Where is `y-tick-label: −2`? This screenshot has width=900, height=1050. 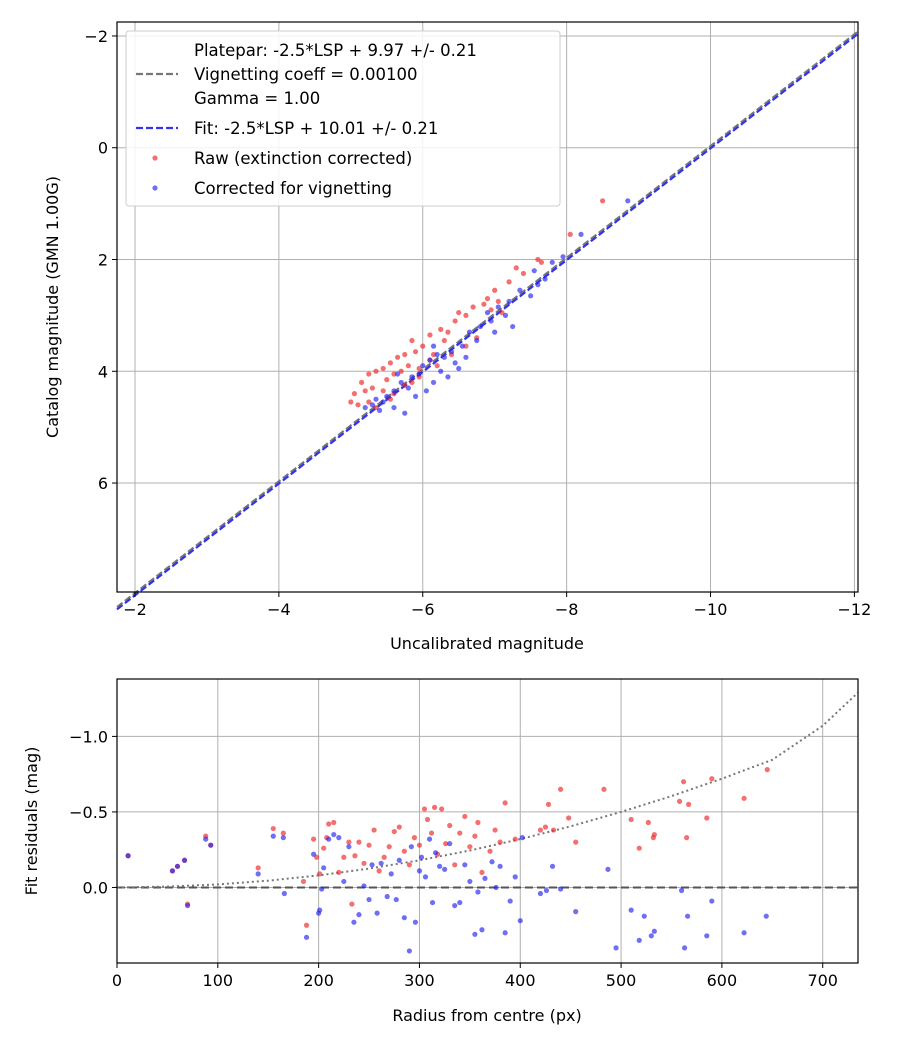
y-tick-label: −2 is located at coordinates (96, 36).